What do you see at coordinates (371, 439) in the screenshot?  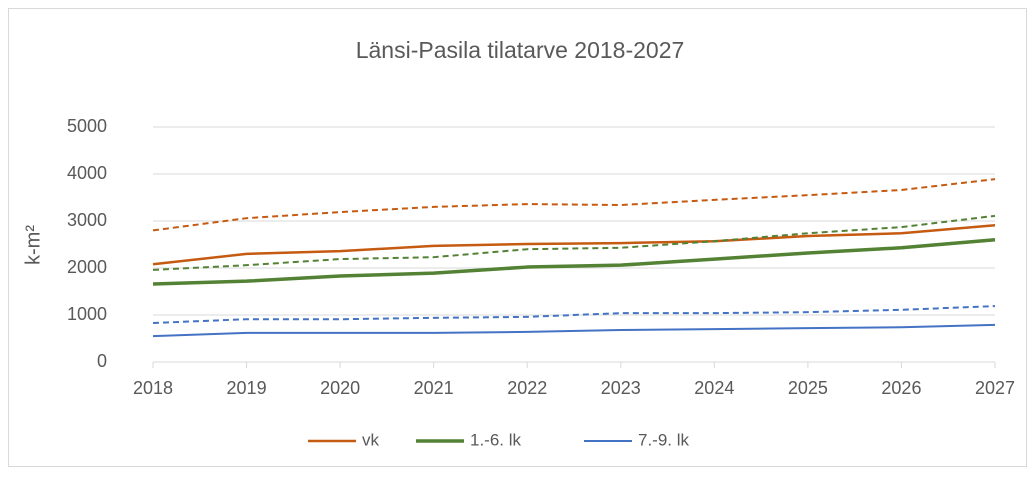 I see `legend-label: vk` at bounding box center [371, 439].